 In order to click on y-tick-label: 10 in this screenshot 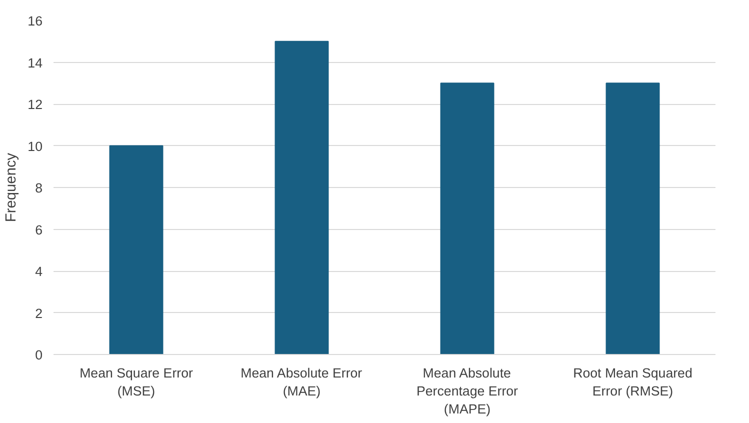, I will do `click(35, 146)`.